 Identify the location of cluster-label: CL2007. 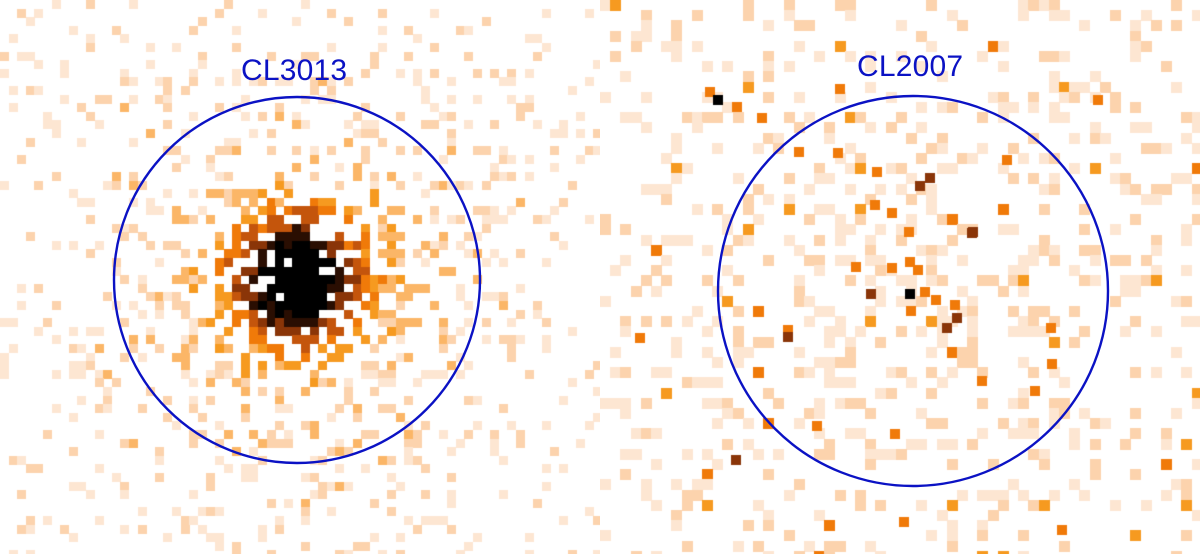
(910, 66).